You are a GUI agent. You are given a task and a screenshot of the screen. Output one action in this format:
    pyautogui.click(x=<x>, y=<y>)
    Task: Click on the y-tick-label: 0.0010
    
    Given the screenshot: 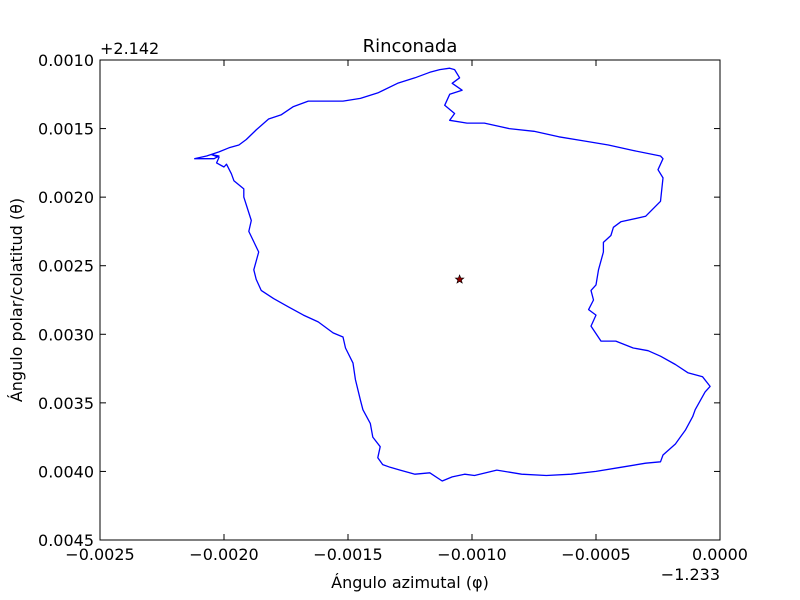 What is the action you would take?
    pyautogui.click(x=66, y=60)
    